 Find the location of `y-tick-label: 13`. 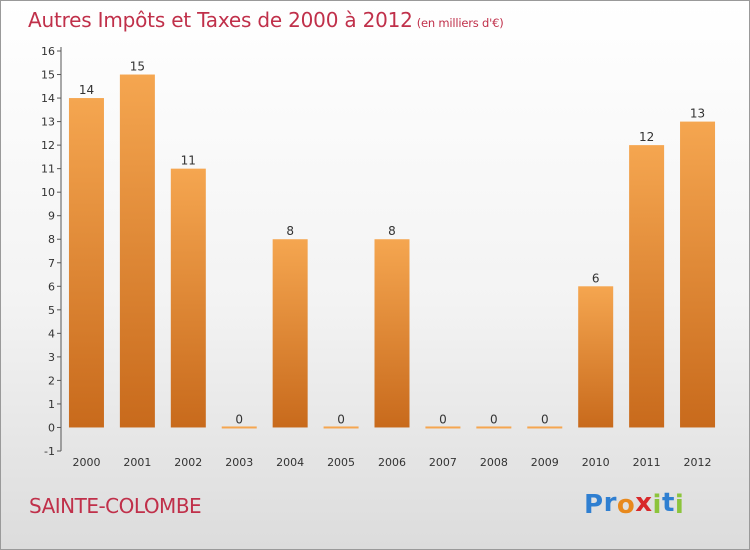

y-tick-label: 13 is located at coordinates (48, 122).